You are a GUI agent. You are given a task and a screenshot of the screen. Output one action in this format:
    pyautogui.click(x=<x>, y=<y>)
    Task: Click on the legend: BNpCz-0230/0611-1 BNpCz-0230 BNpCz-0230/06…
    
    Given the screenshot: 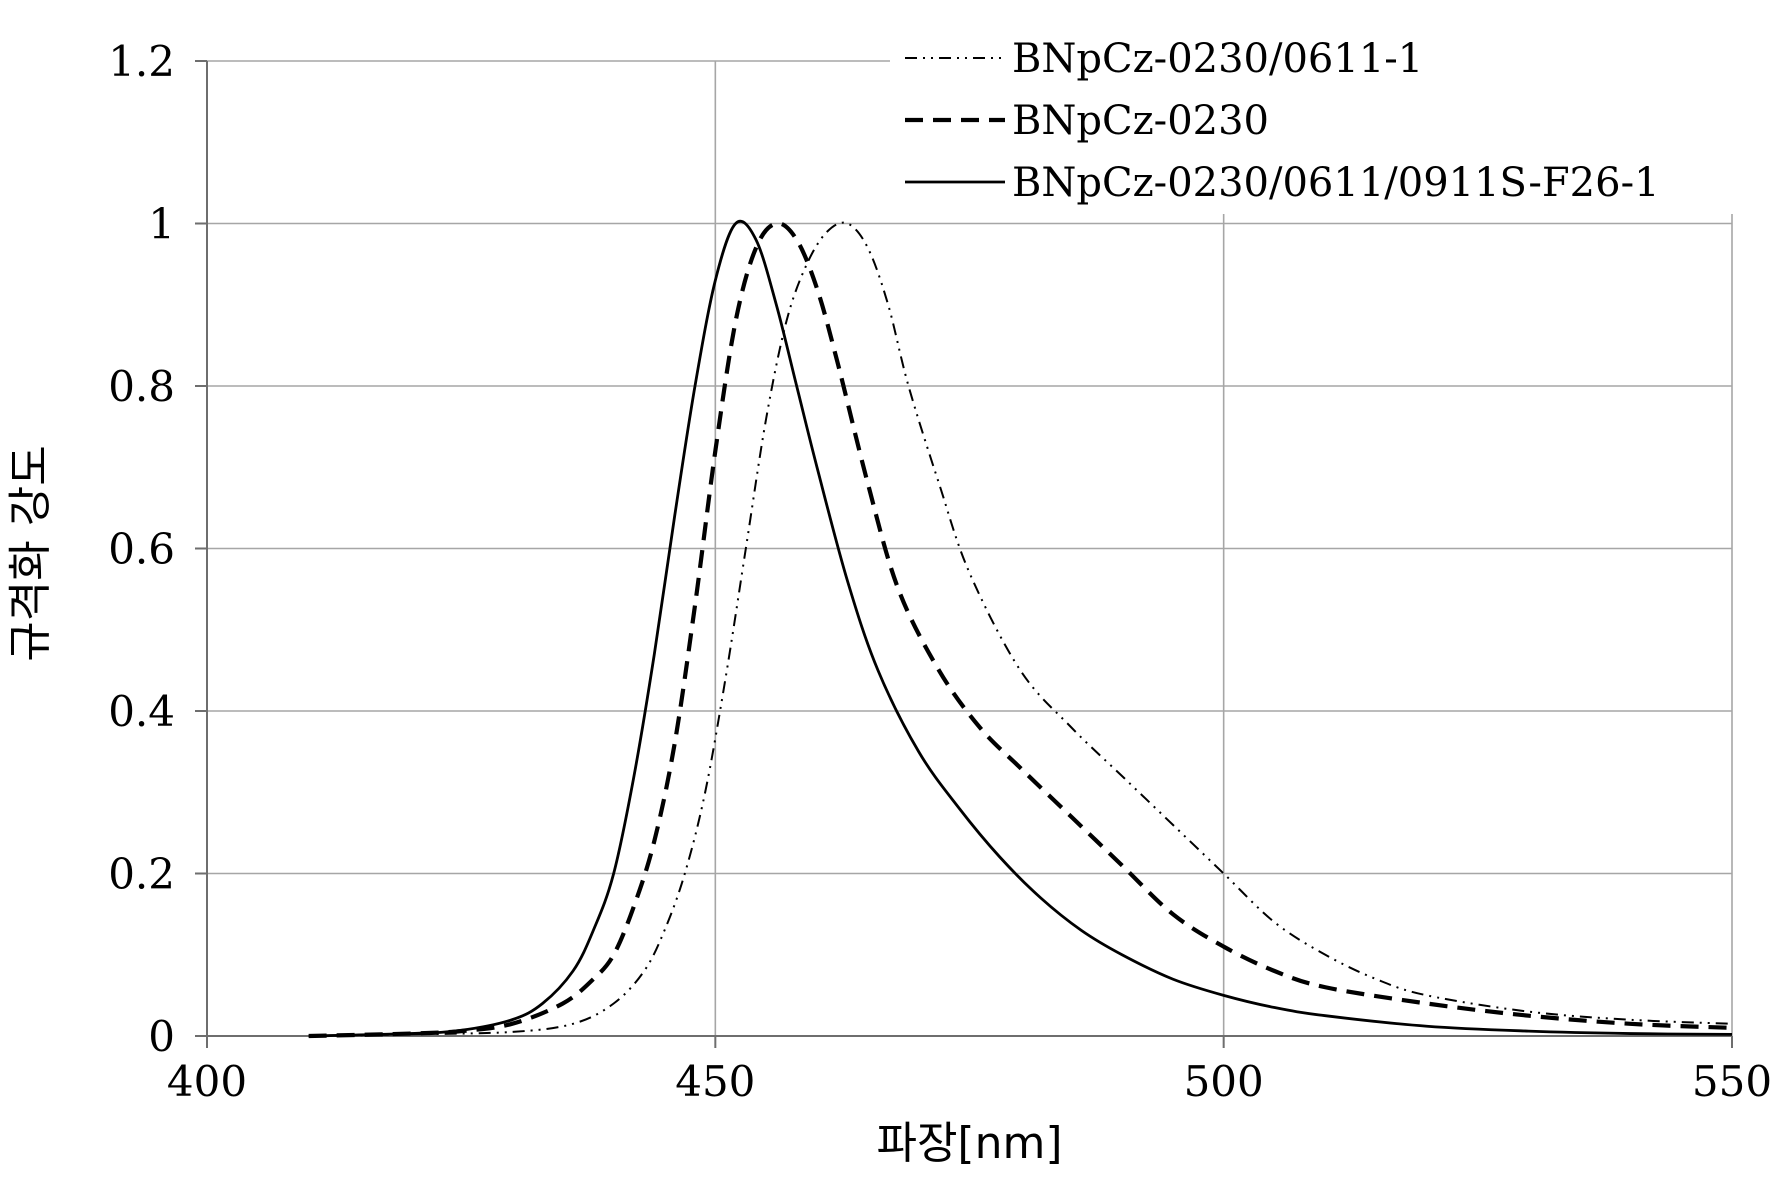 What is the action you would take?
    pyautogui.click(x=1315, y=119)
    